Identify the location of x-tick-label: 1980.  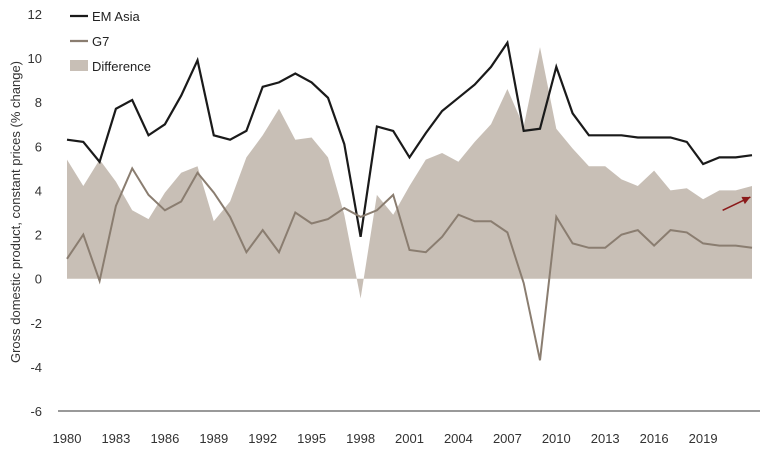
(67, 438).